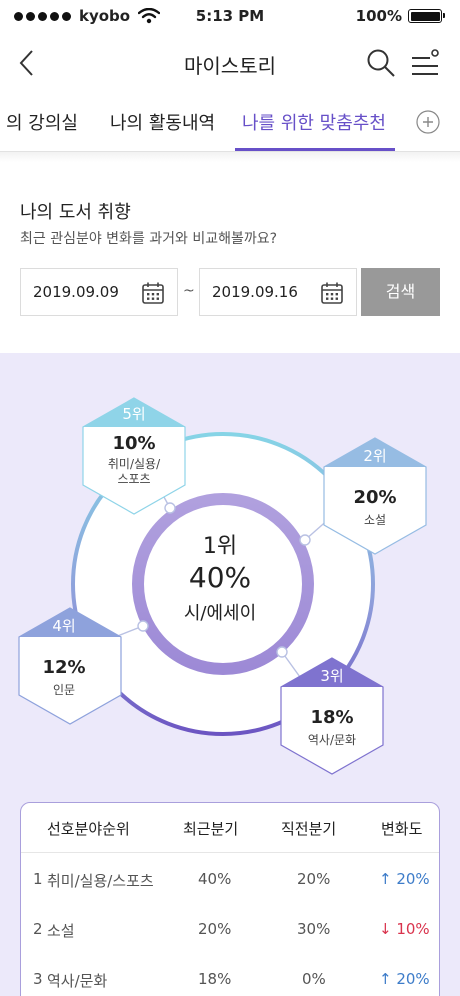 This screenshot has width=460, height=996. What do you see at coordinates (215, 879) in the screenshot?
I see `row-recent: 40%` at bounding box center [215, 879].